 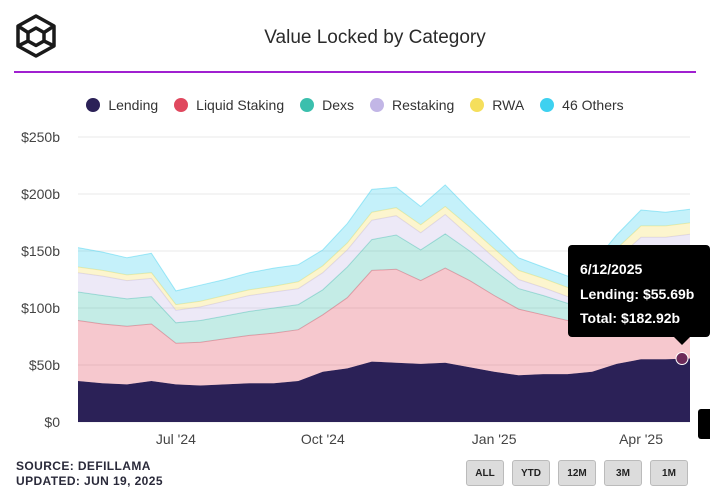 What do you see at coordinates (704, 424) in the screenshot?
I see `side-panel-tab` at bounding box center [704, 424].